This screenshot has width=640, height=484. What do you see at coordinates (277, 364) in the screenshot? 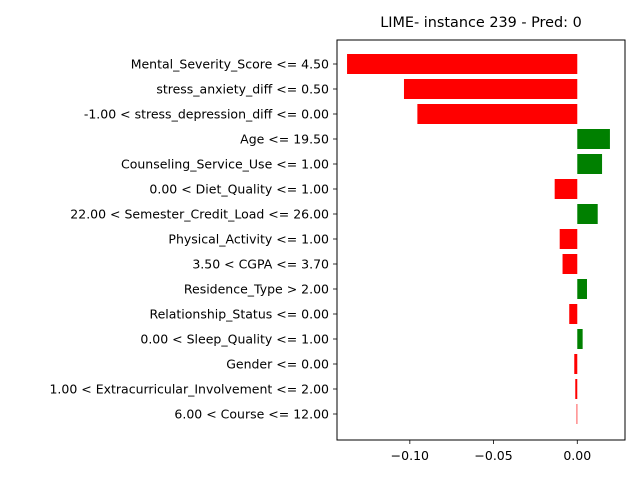
I see `y-tick-label: Gender <= 0.00` at bounding box center [277, 364].